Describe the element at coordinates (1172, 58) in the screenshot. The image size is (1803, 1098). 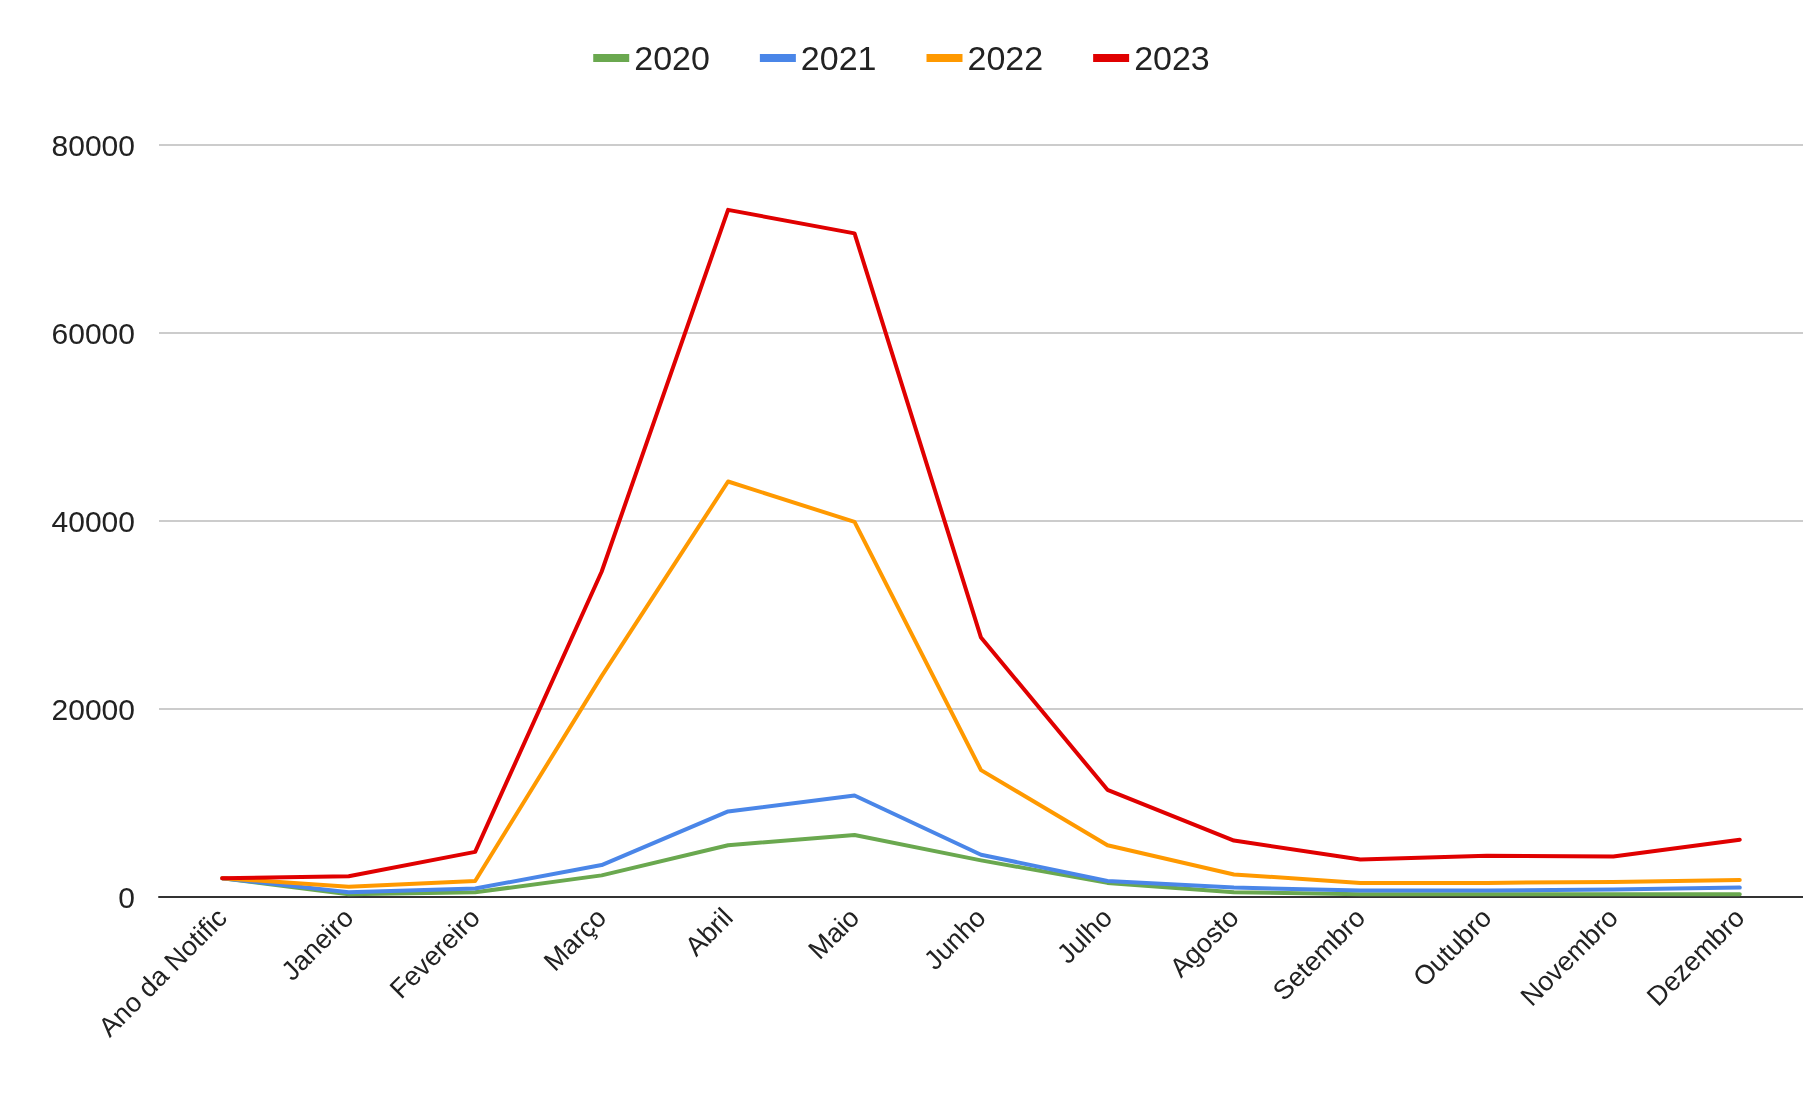
I see `legend-label: 2023` at that location.